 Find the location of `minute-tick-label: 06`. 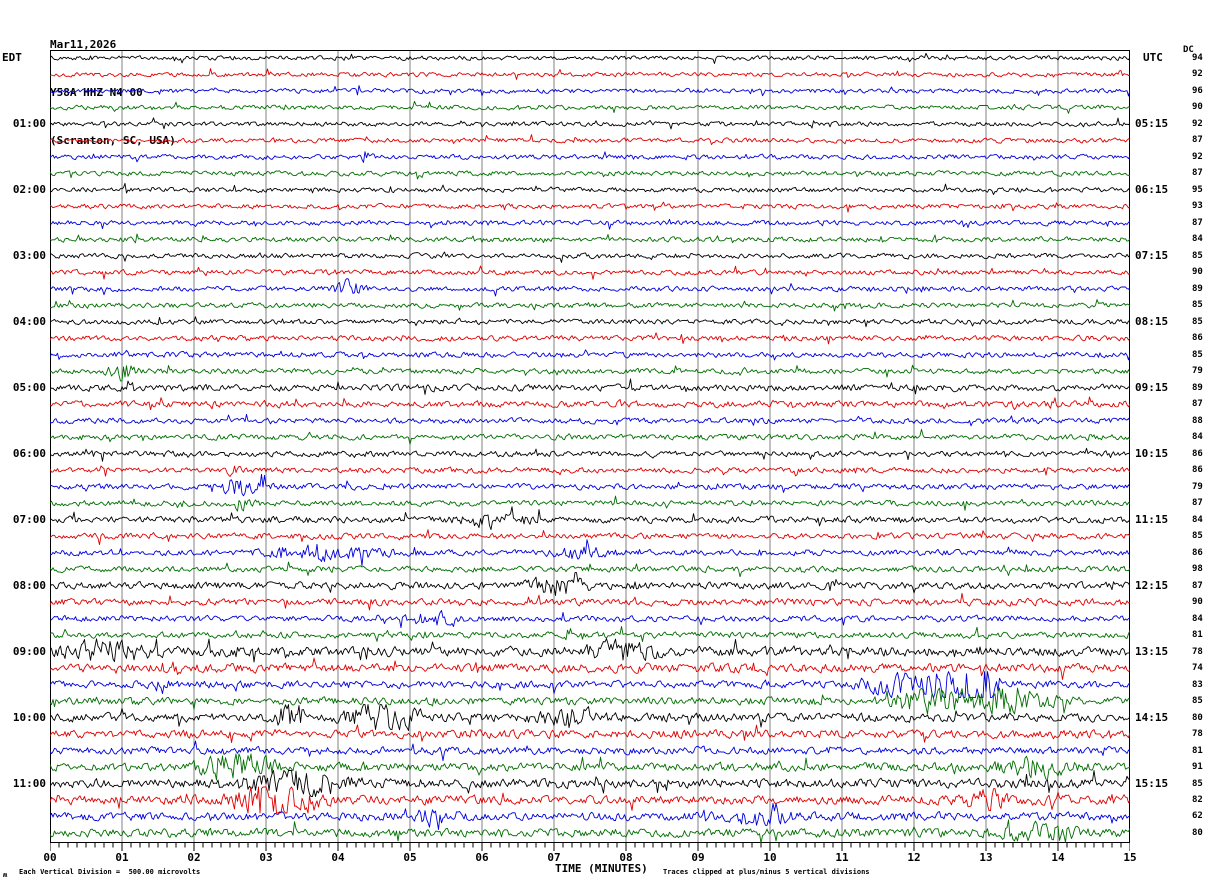

minute-tick-label: 06 is located at coordinates (482, 857).